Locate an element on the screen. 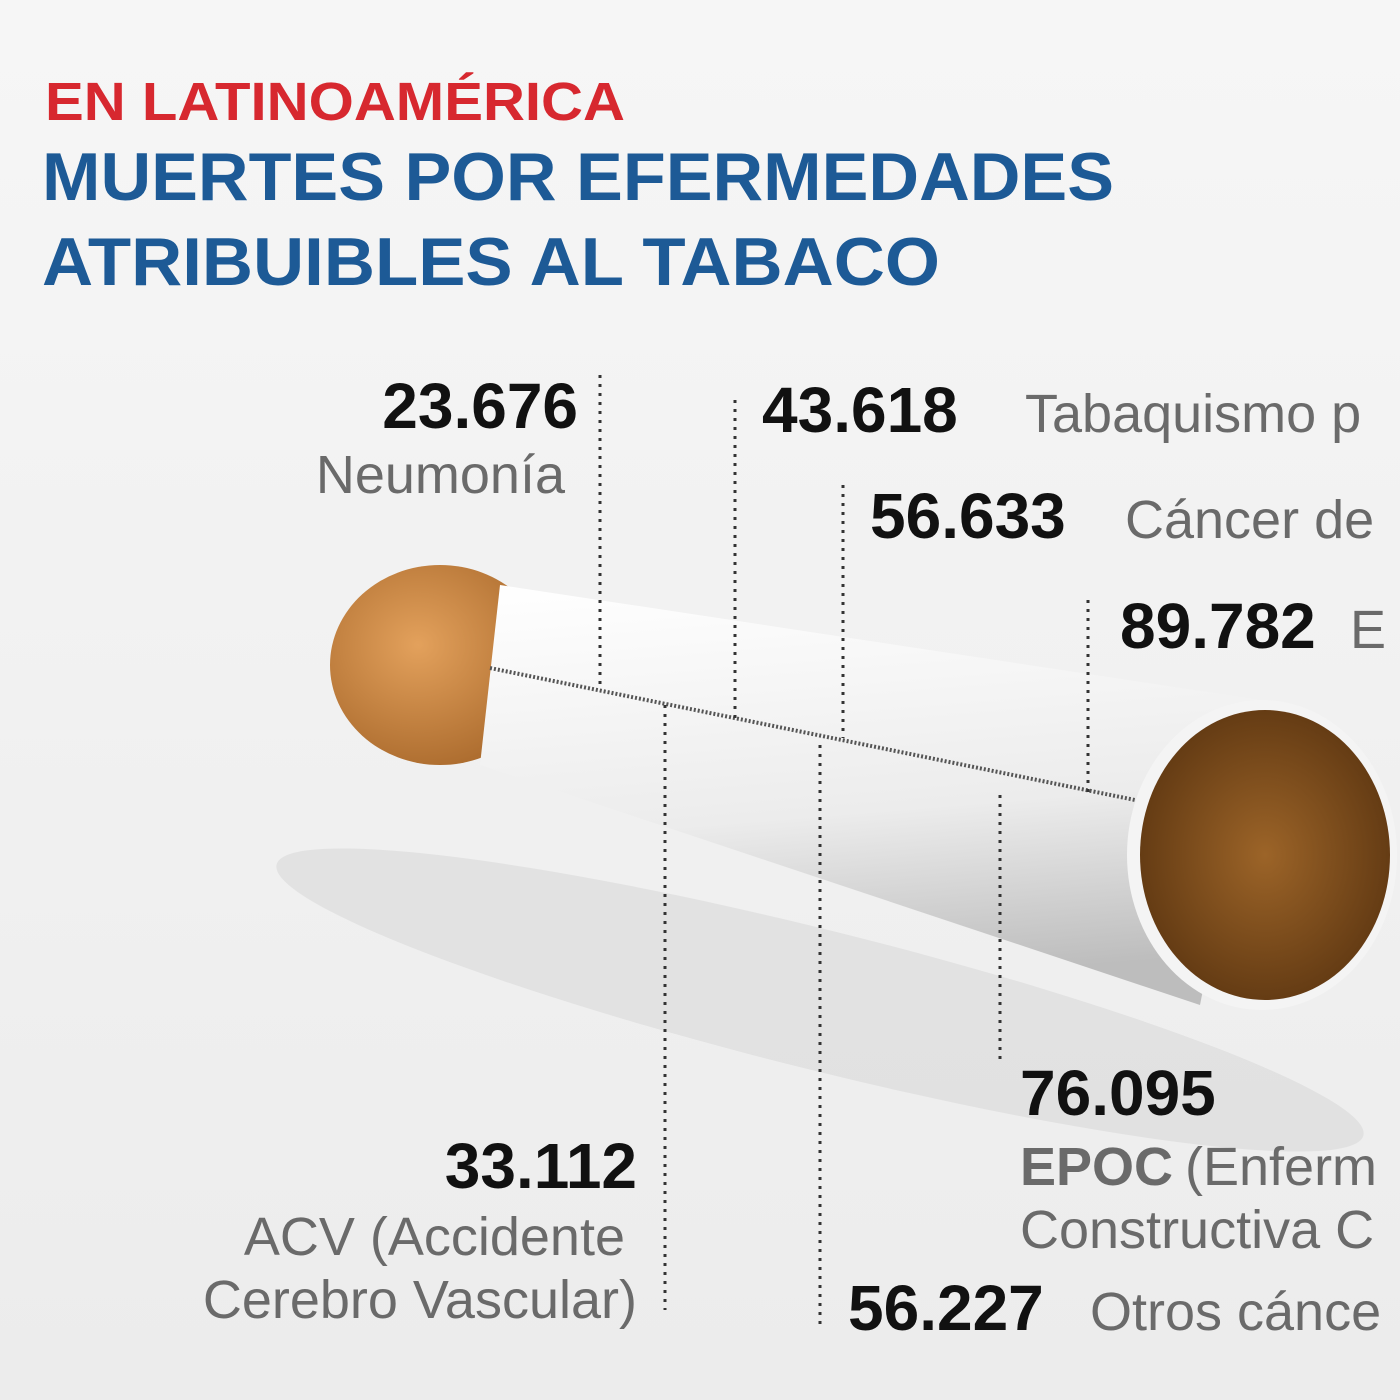 This screenshot has width=1400, height=1400. label: Constructiva C is located at coordinates (1197, 1230).